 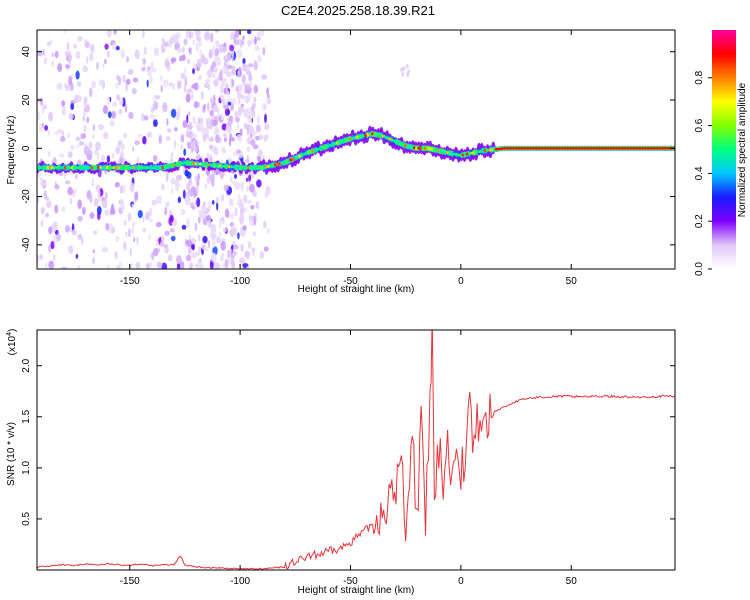 I want to click on y-tick-label: 1.5, so click(x=26, y=416).